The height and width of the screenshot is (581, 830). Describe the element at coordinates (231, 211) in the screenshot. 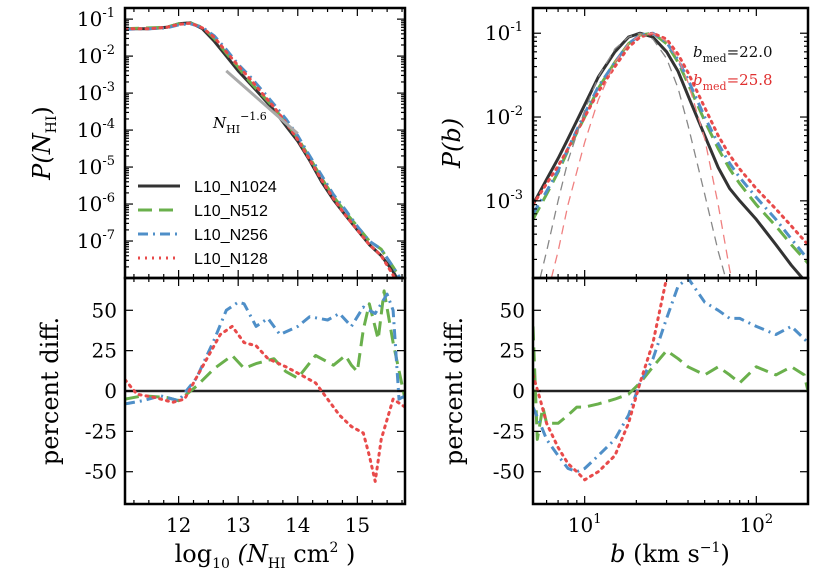

I see `legend-label-l10-n512: L10_N512` at that location.